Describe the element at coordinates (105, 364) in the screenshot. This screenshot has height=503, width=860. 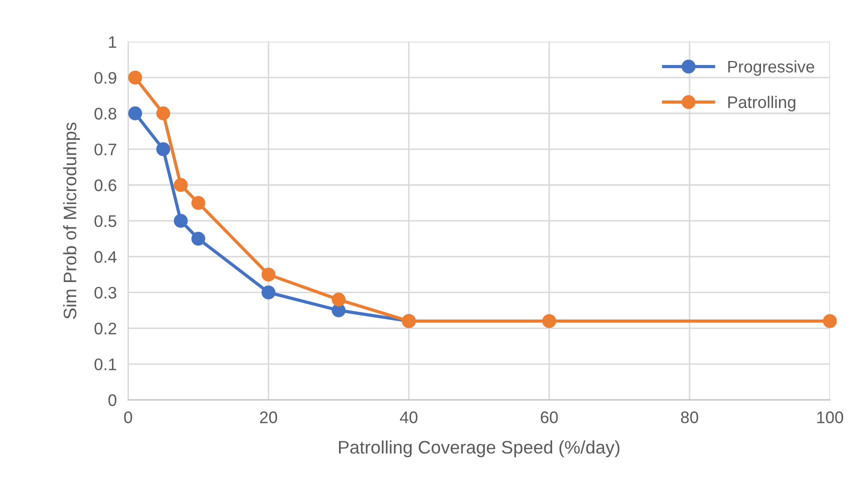
I see `y-tick-label: 0.1` at that location.